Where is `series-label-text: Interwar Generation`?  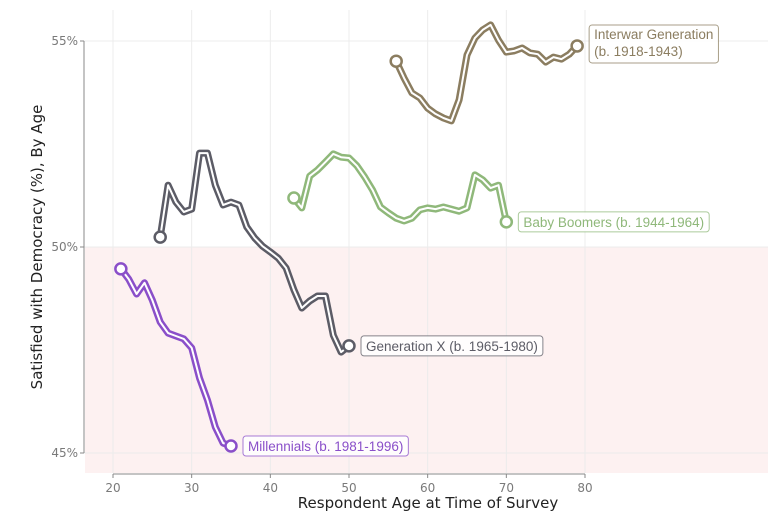 series-label-text: Interwar Generation is located at coordinates (653, 34).